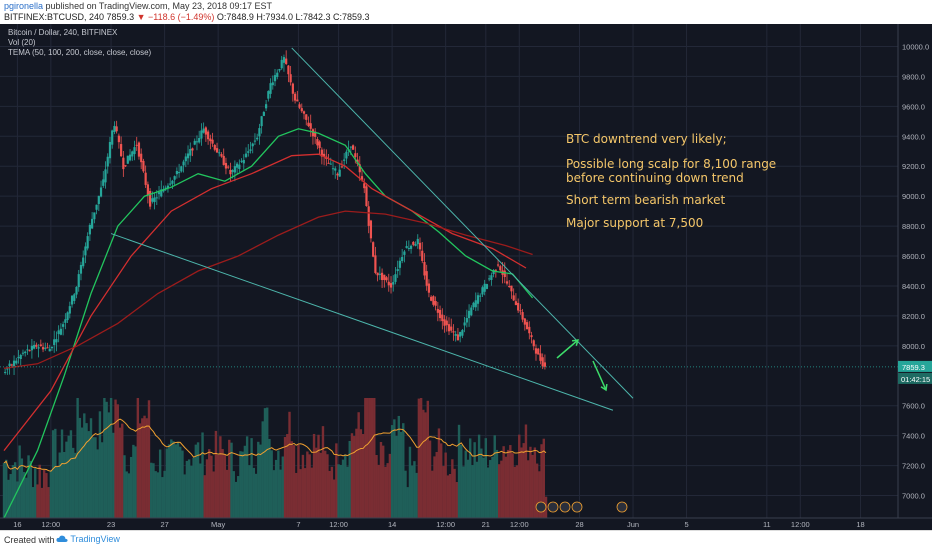  Describe the element at coordinates (88, 539) in the screenshot. I see `tradingview-logo: TradingView` at that location.